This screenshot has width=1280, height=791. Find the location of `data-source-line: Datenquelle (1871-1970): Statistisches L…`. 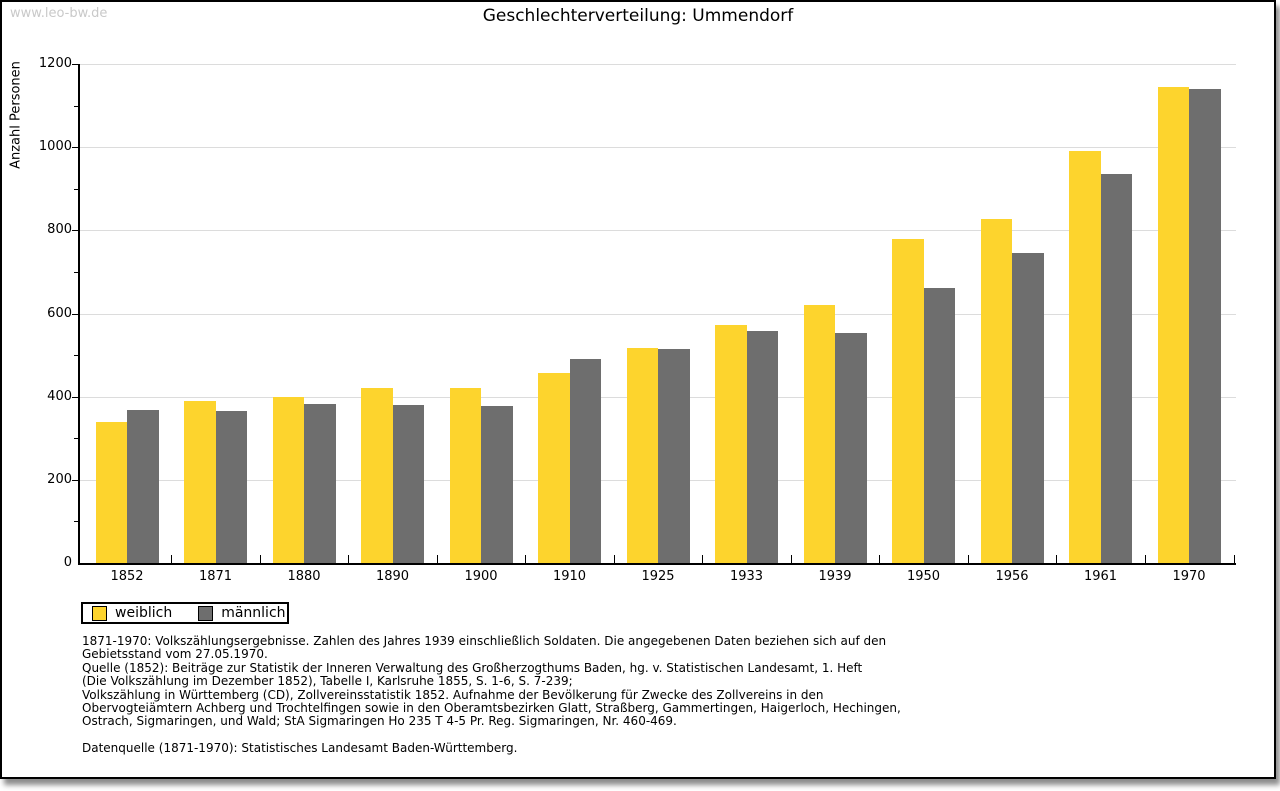

data-source-line: Datenquelle (1871-1970): Statistisches L… is located at coordinates (300, 748).